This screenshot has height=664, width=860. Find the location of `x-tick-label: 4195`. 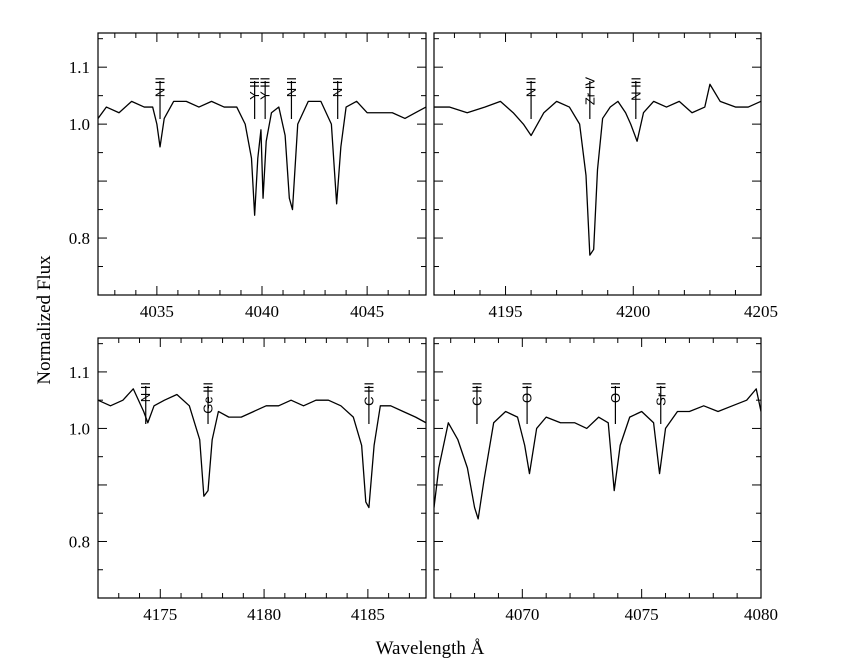

x-tick-label: 4195 is located at coordinates (506, 311).